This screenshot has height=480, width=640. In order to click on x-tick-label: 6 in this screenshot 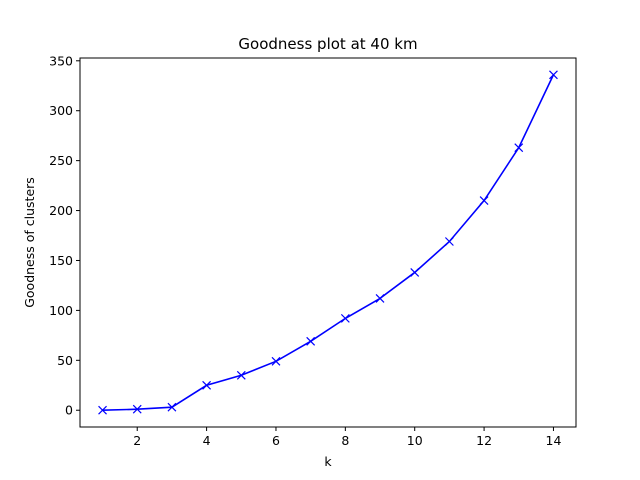, I will do `click(276, 440)`.